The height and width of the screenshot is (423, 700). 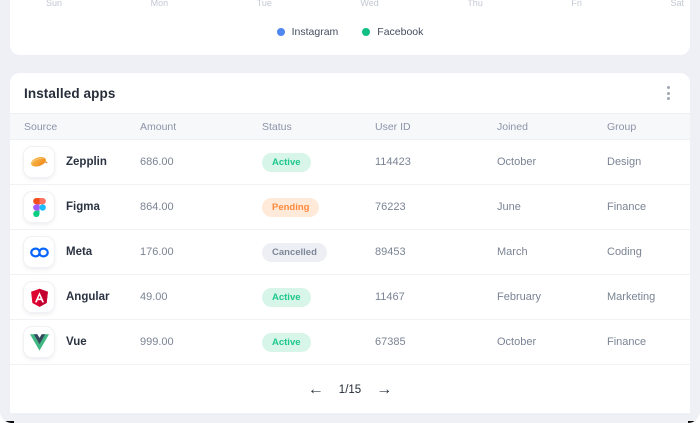 I want to click on user-id-cell: 76223, so click(x=390, y=207).